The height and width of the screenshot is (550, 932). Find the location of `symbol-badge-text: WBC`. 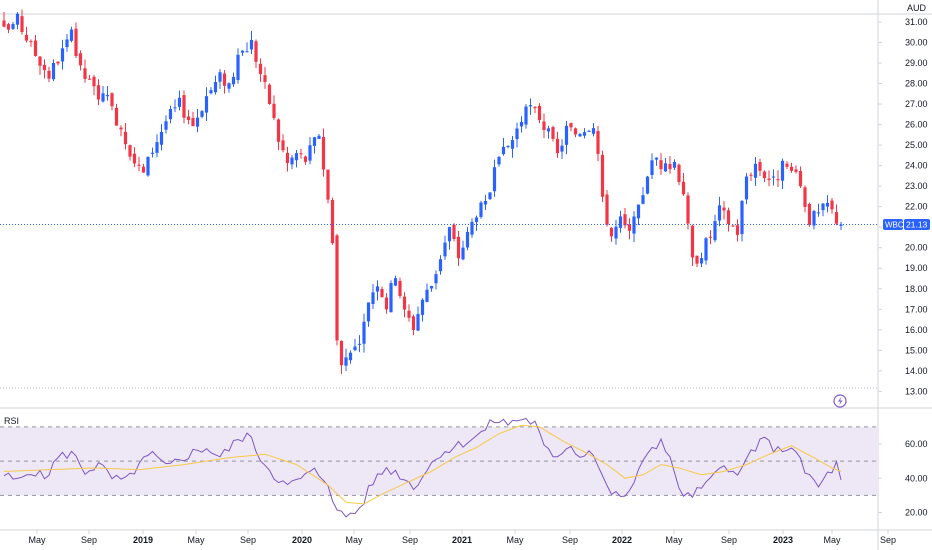

symbol-badge-text: WBC is located at coordinates (894, 225).